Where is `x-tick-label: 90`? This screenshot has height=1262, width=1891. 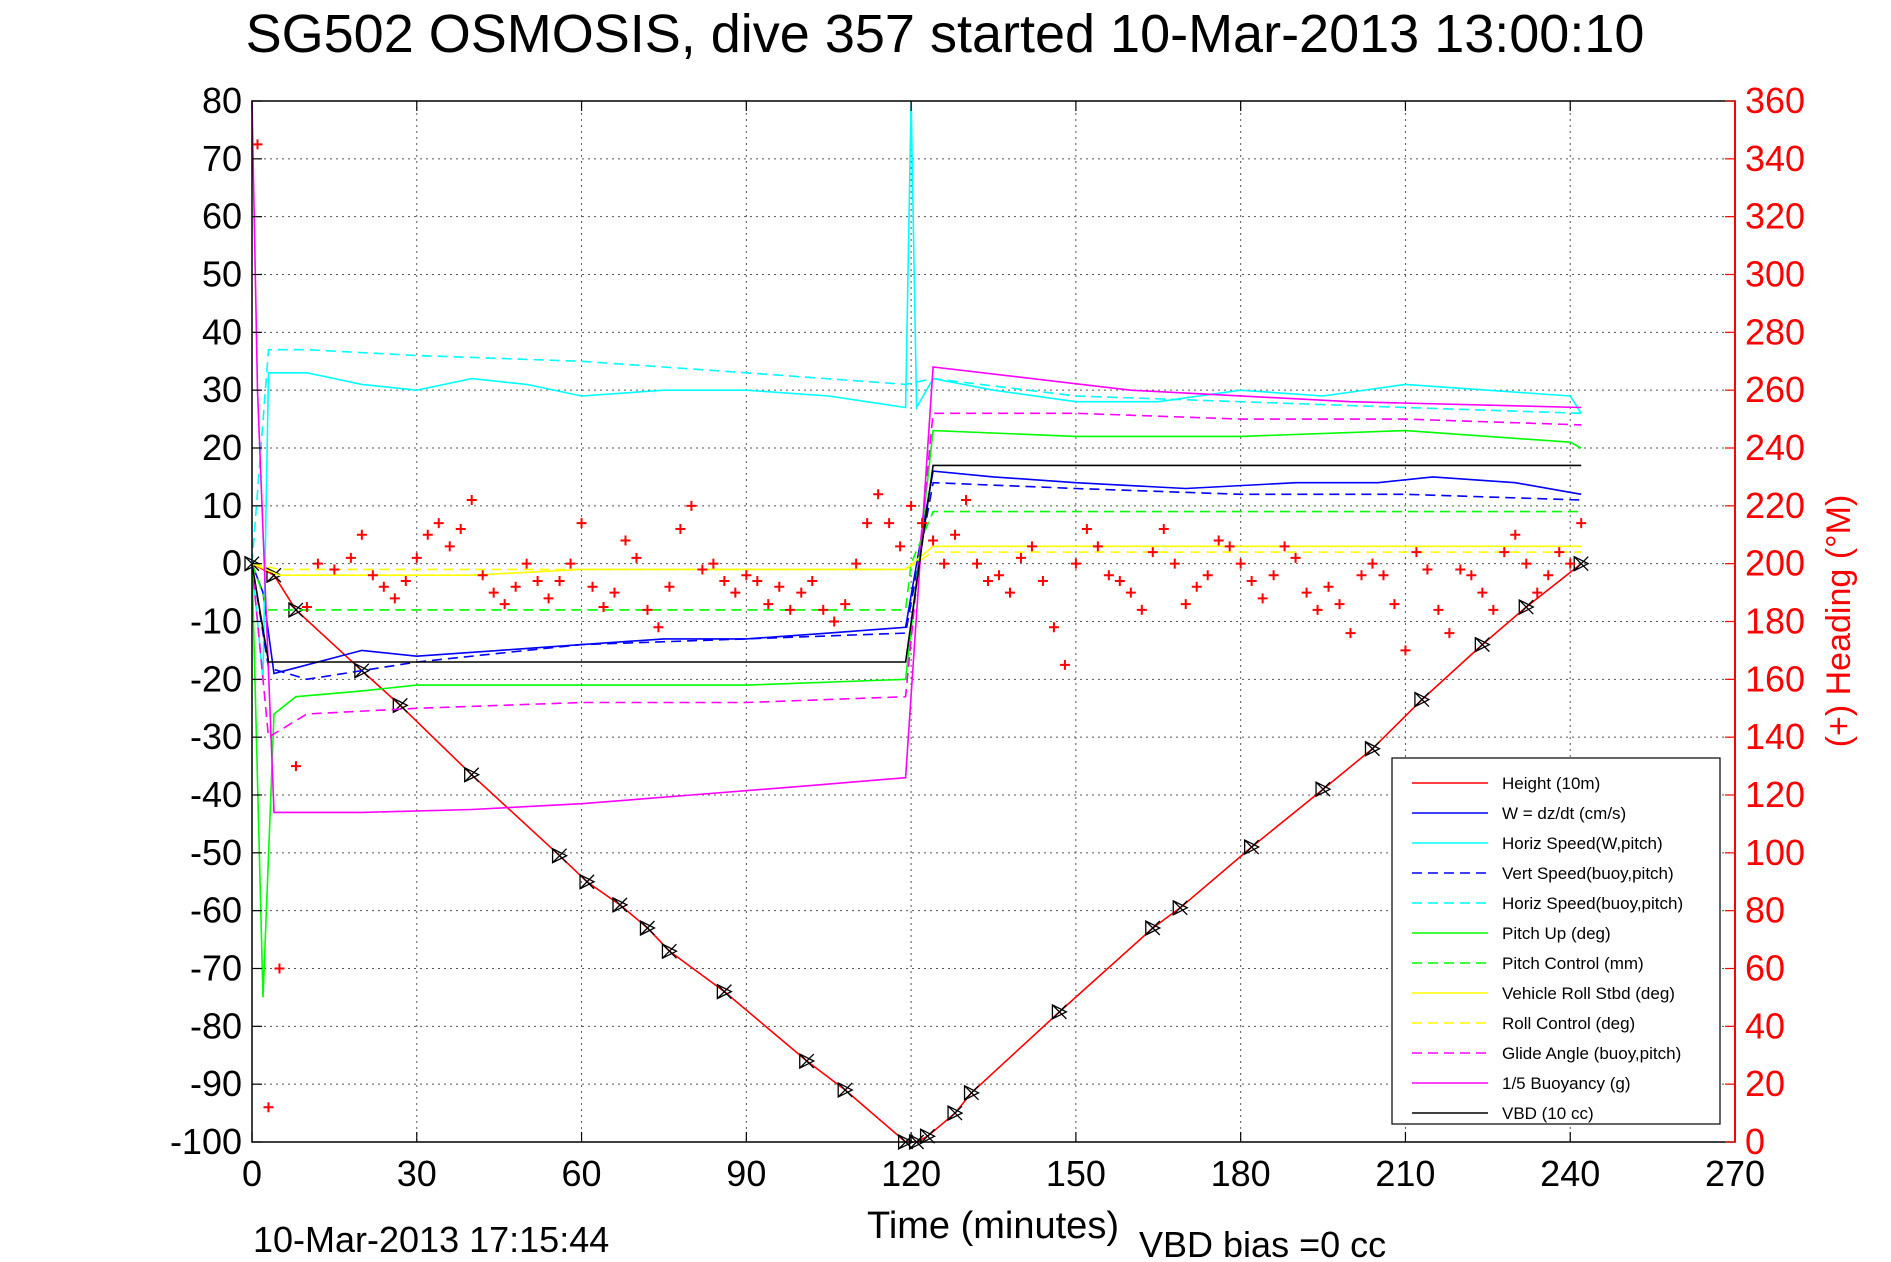 x-tick-label: 90 is located at coordinates (746, 1173).